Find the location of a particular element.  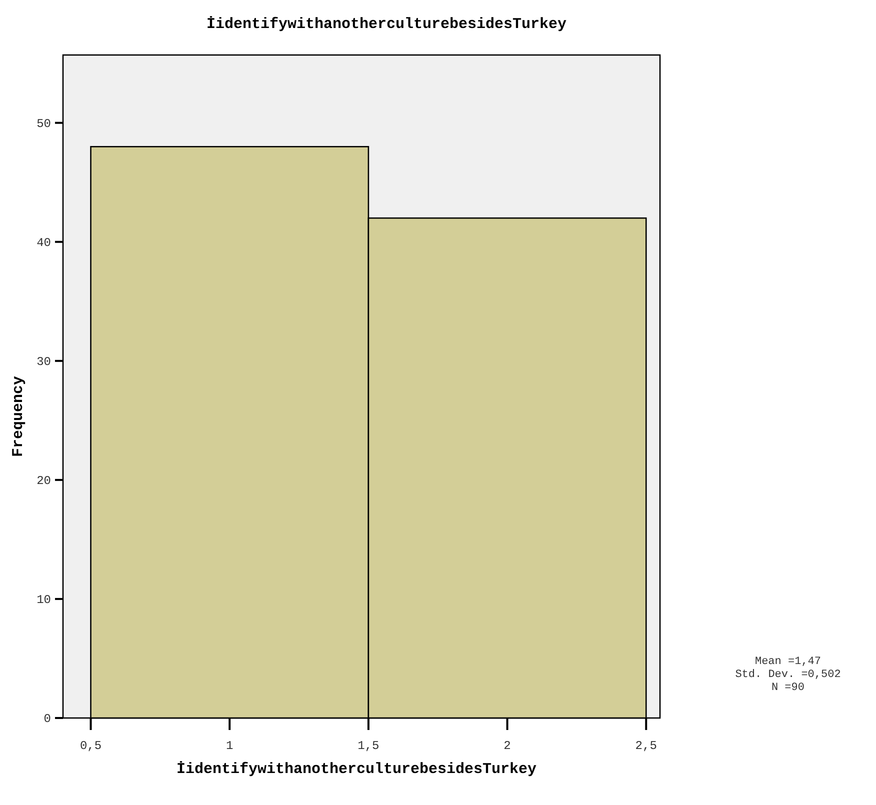

y-tick-label: 30 is located at coordinates (43, 362).